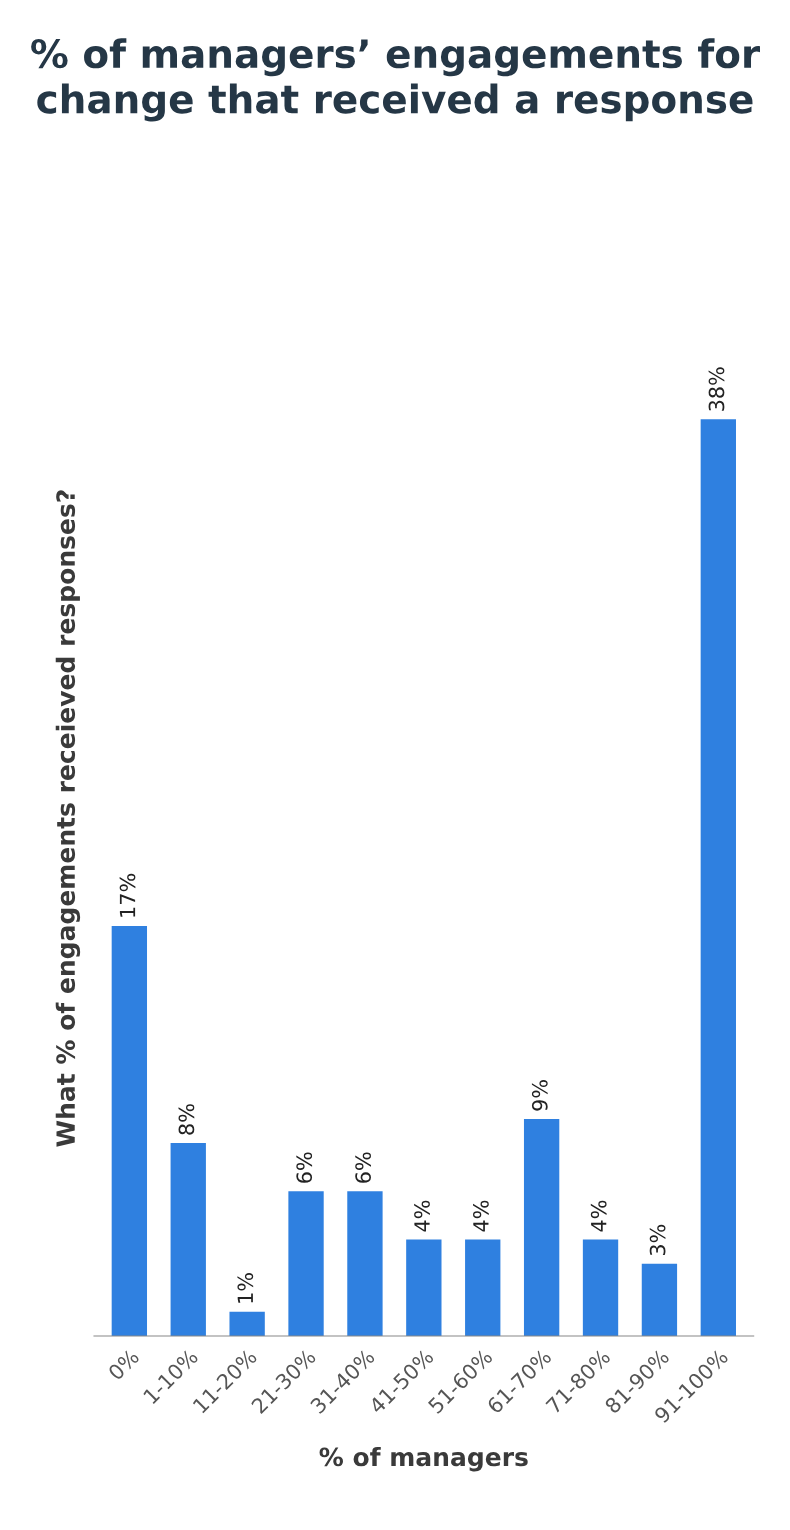  I want to click on chart-title: % of managers’ engagements for change that received a response, so click(396, 80).